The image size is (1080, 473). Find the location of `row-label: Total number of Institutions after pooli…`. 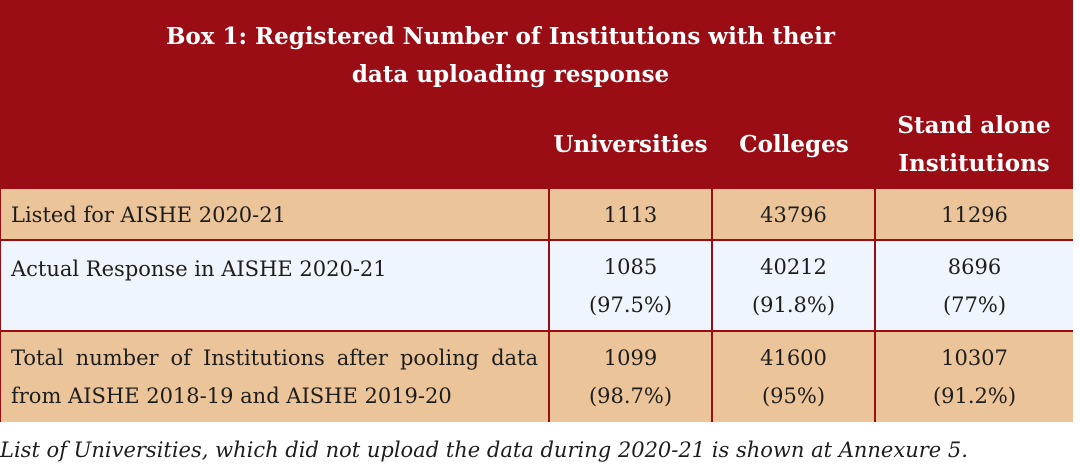

row-label: Total number of Institutions after pooli… is located at coordinates (274, 377).